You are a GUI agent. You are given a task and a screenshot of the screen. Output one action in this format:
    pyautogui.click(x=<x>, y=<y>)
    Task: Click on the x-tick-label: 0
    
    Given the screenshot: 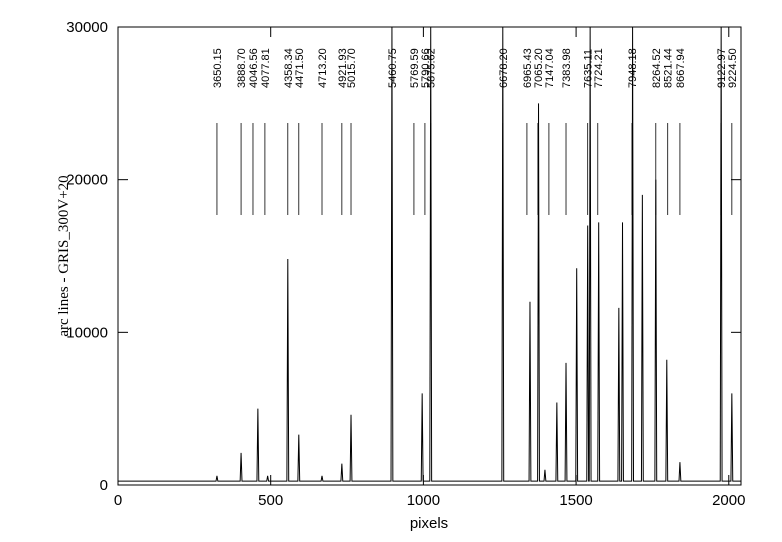 What is the action you would take?
    pyautogui.click(x=118, y=500)
    